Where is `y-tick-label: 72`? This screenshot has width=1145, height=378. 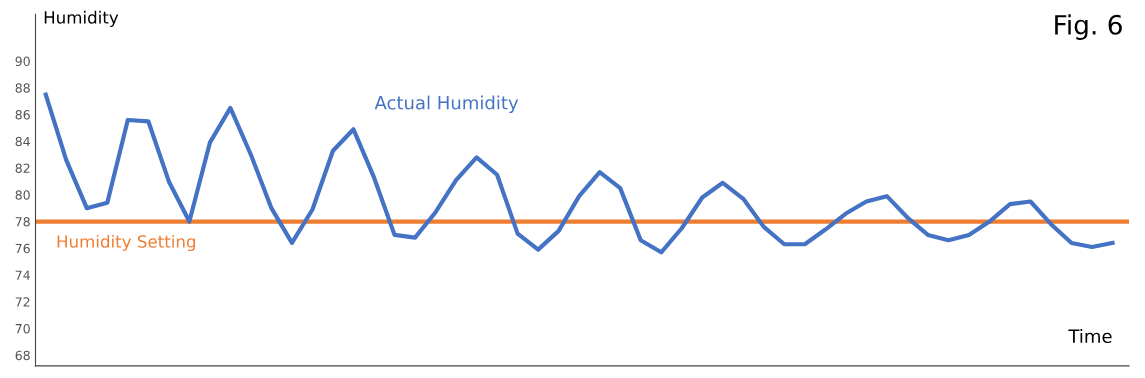 y-tick-label: 72 is located at coordinates (22, 302).